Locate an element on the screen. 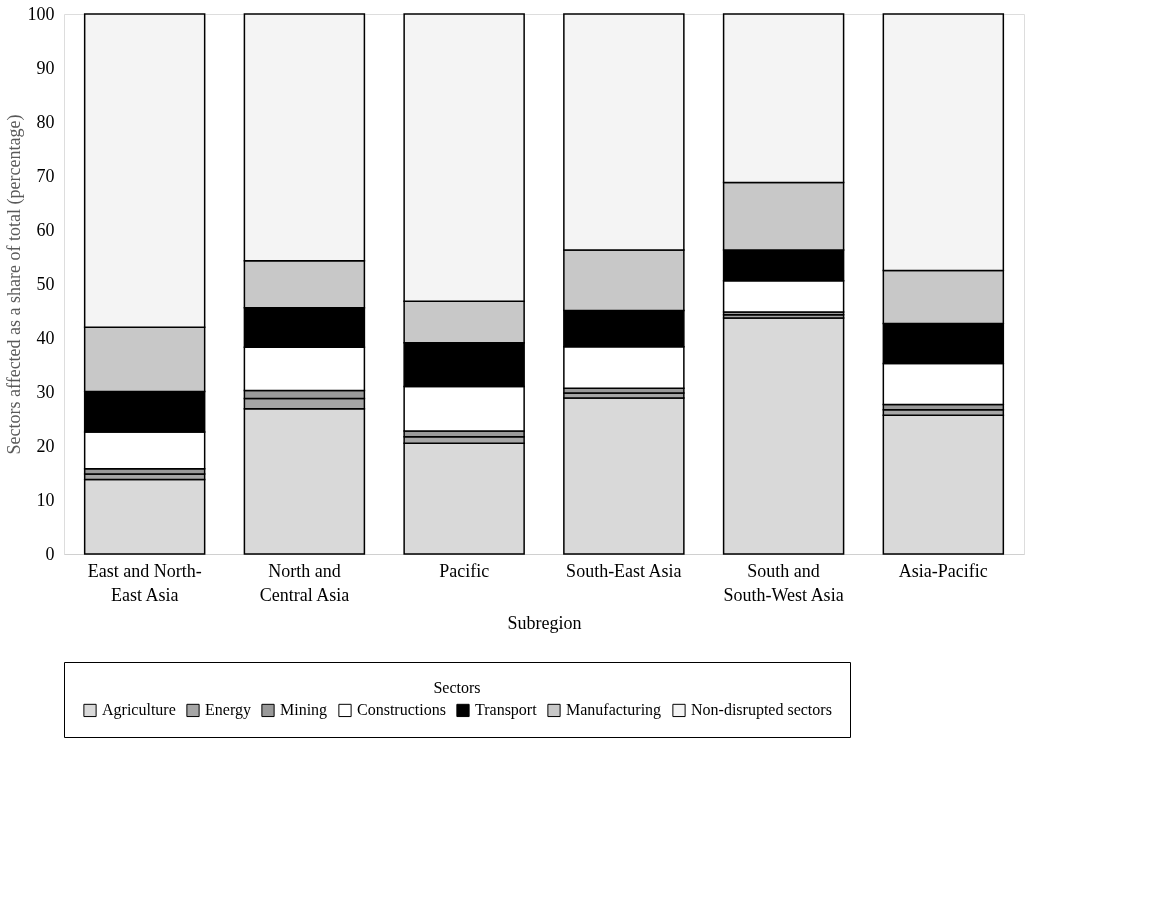 The image size is (1160, 916). legend-label: Transport is located at coordinates (506, 710).